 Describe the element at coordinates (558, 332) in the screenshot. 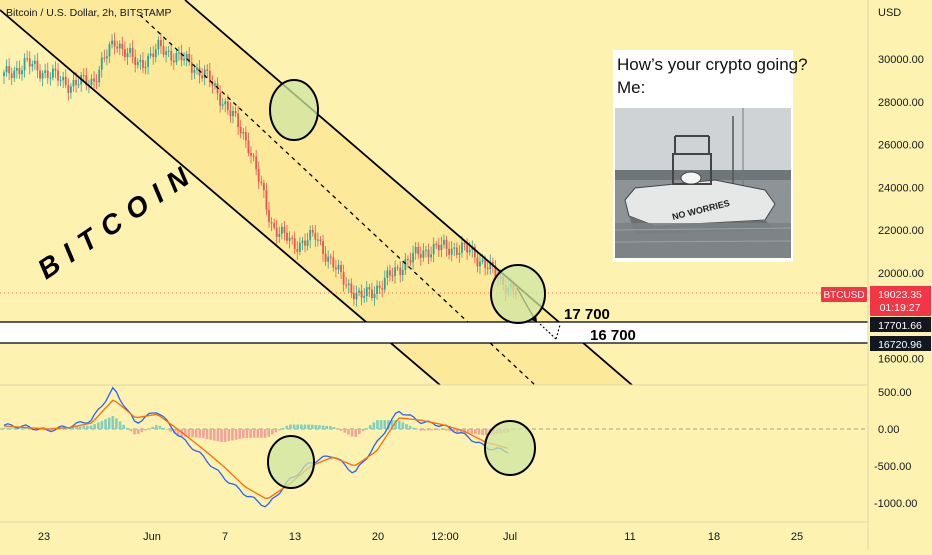

I see `forecast-arrow-2b` at that location.